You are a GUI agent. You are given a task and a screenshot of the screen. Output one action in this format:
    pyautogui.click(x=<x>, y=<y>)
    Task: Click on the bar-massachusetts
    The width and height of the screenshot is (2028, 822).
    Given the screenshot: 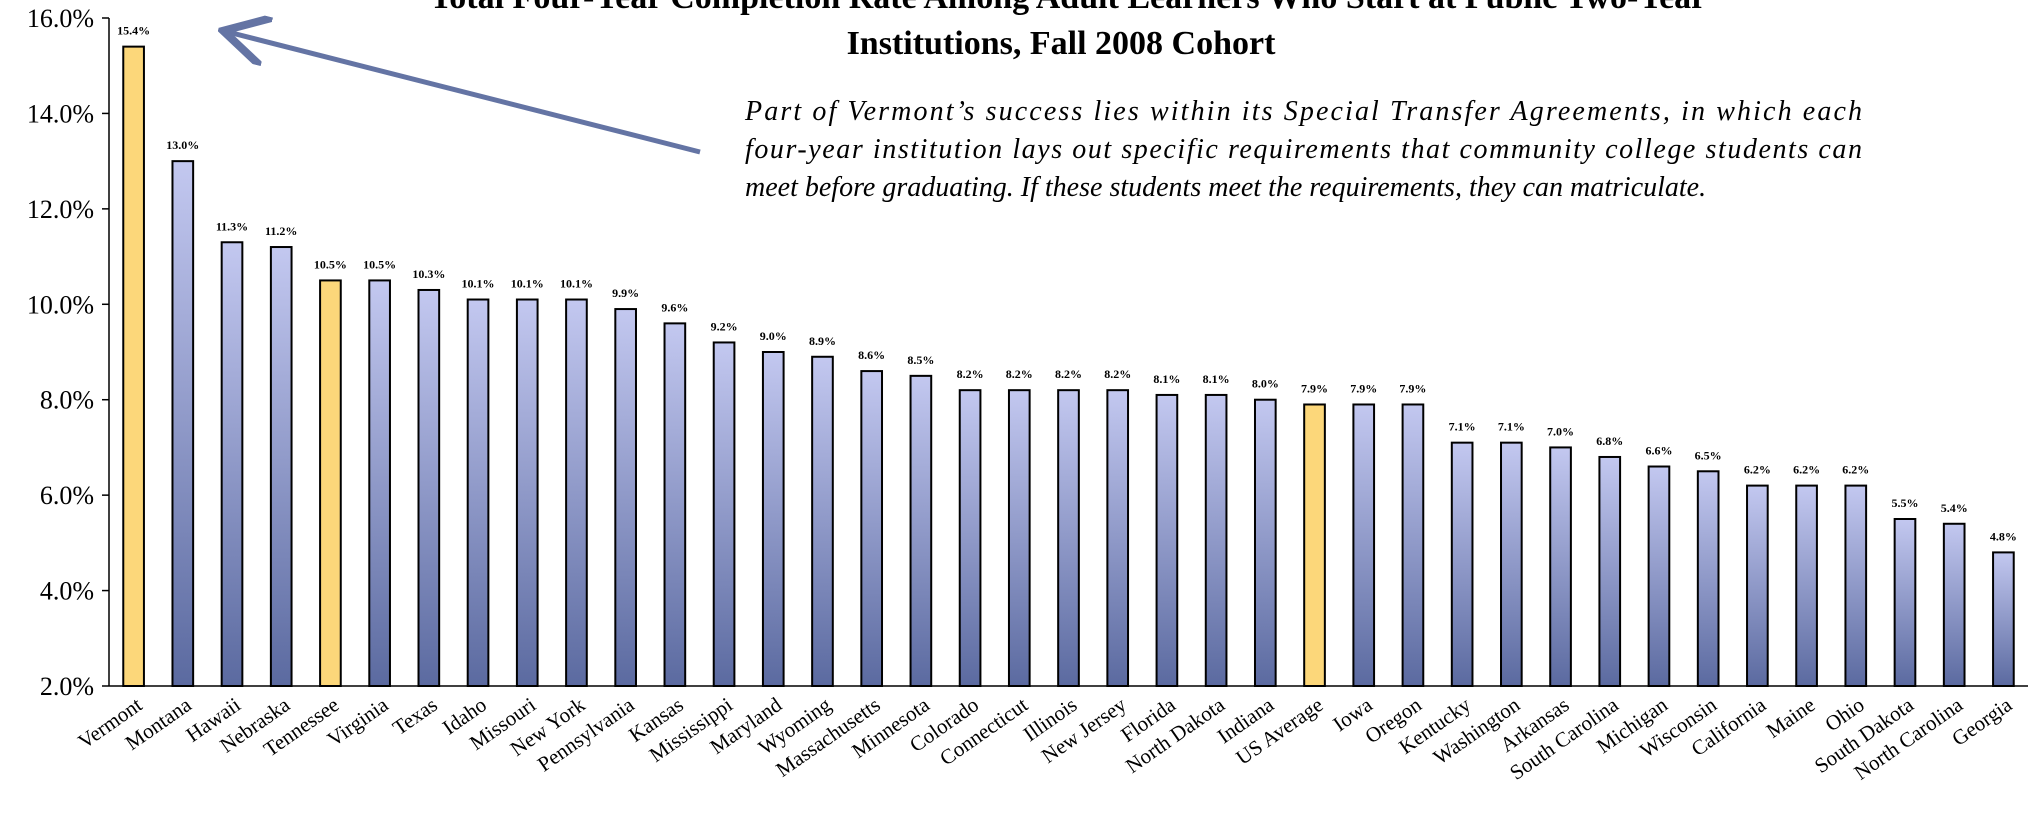 What is the action you would take?
    pyautogui.click(x=872, y=528)
    